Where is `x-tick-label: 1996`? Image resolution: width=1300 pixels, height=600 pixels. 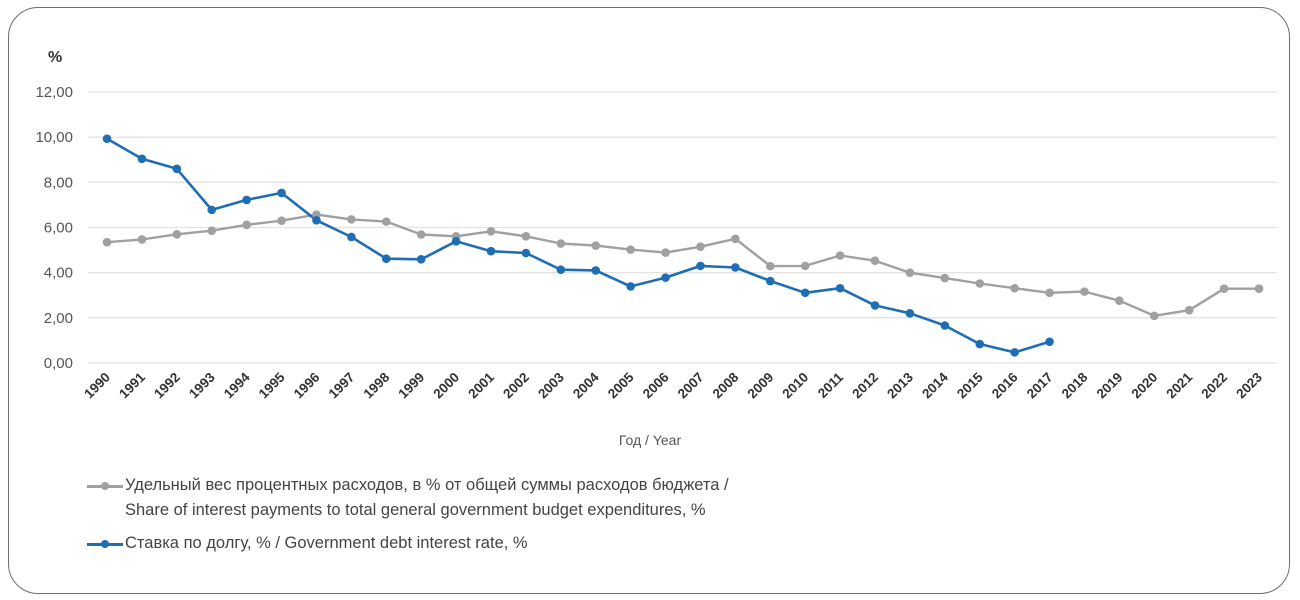
x-tick-label: 1996 is located at coordinates (307, 385).